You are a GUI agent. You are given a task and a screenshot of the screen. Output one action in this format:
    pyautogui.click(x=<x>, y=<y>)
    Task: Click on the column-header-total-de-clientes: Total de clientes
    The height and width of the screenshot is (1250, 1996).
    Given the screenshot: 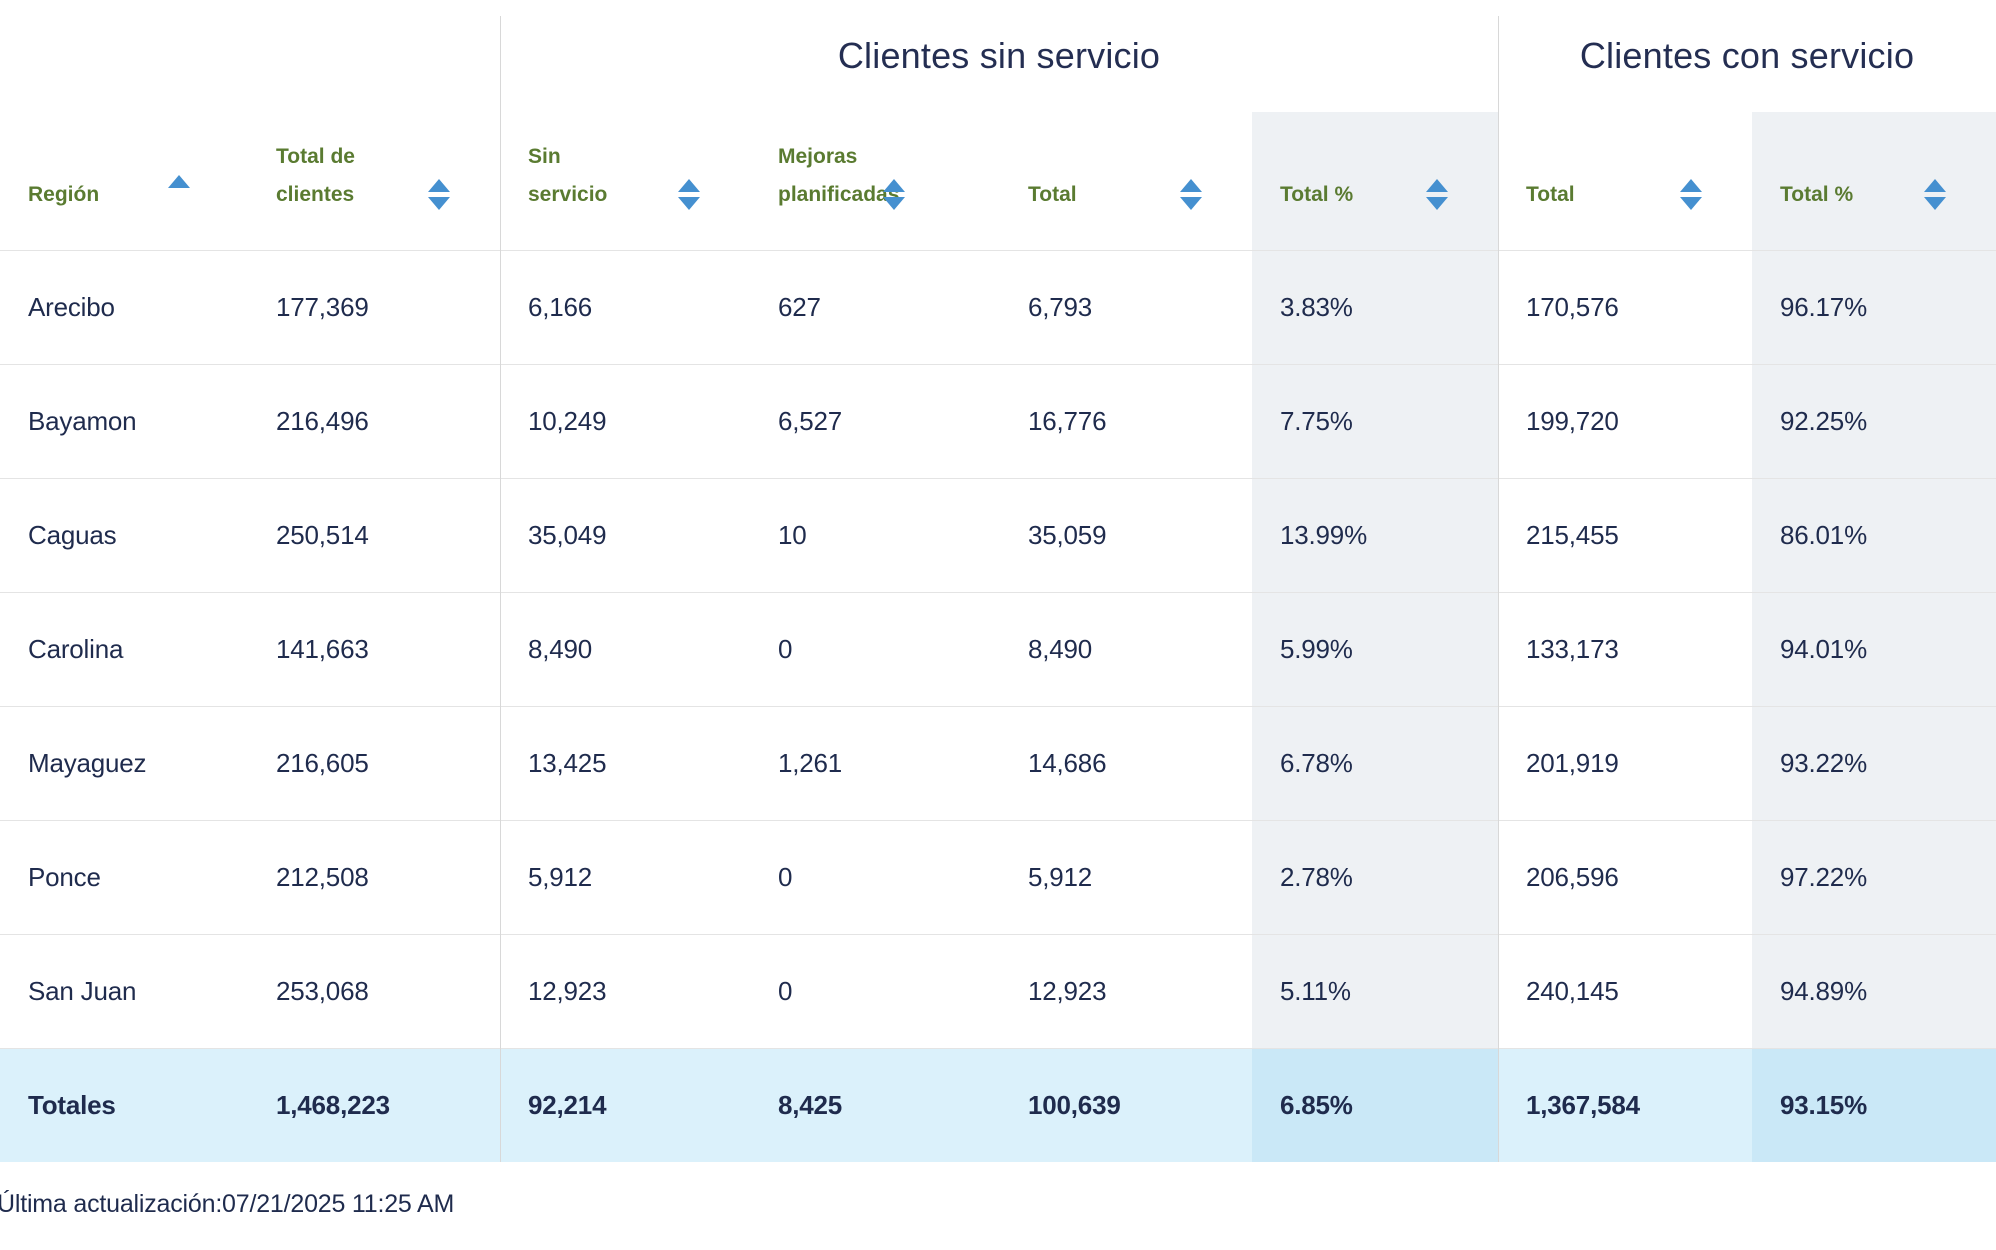 What is the action you would take?
    pyautogui.click(x=374, y=181)
    